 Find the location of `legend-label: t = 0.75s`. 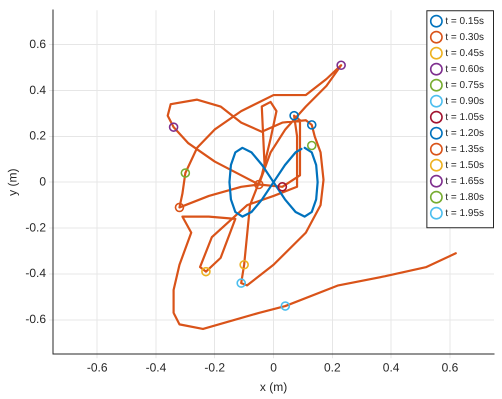

legend-label: t = 0.75s is located at coordinates (464, 85).